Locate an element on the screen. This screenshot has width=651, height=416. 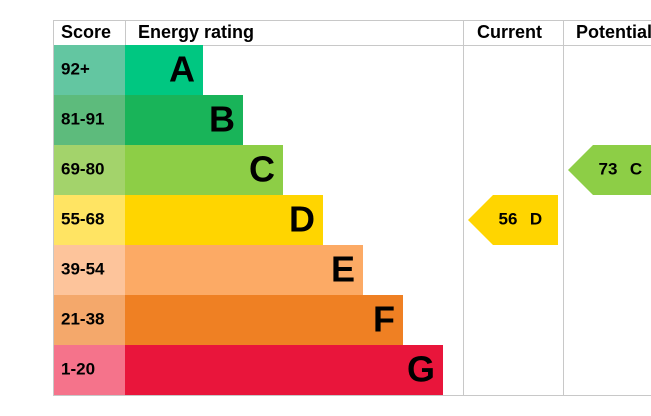
score-range: 55-68 is located at coordinates (82, 218).